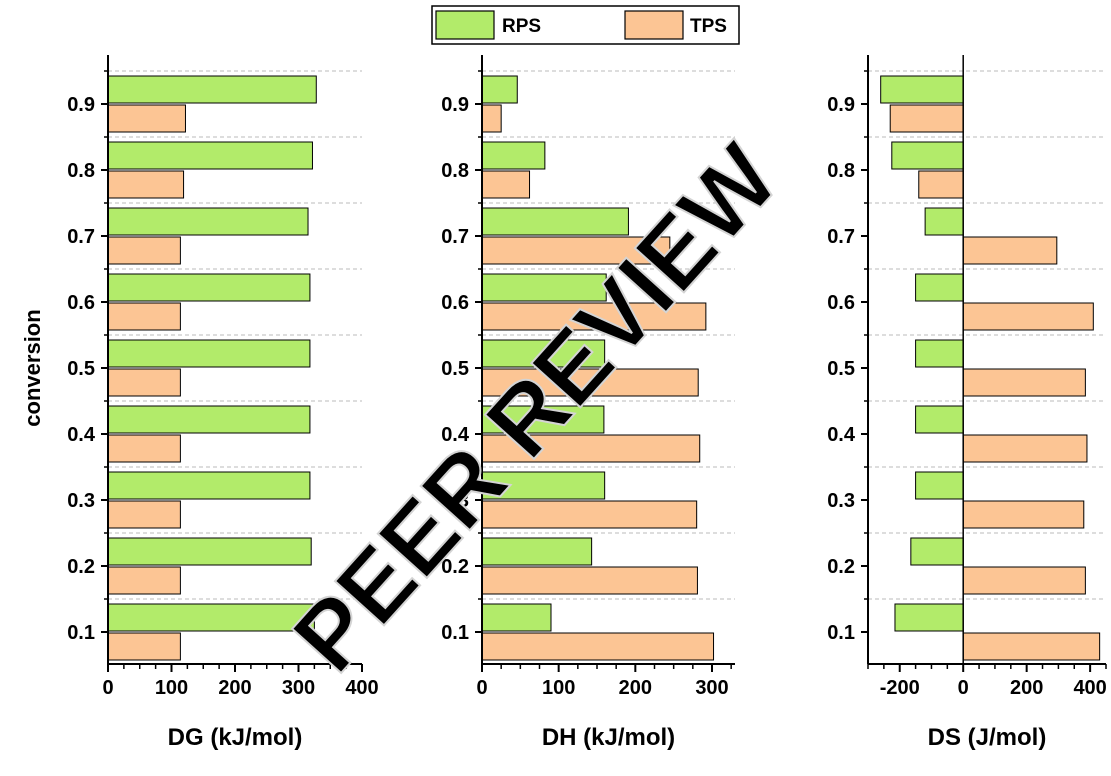 This screenshot has height=776, width=1111. I want to click on x-axis-label: DH (kJ/mol), so click(608, 737).